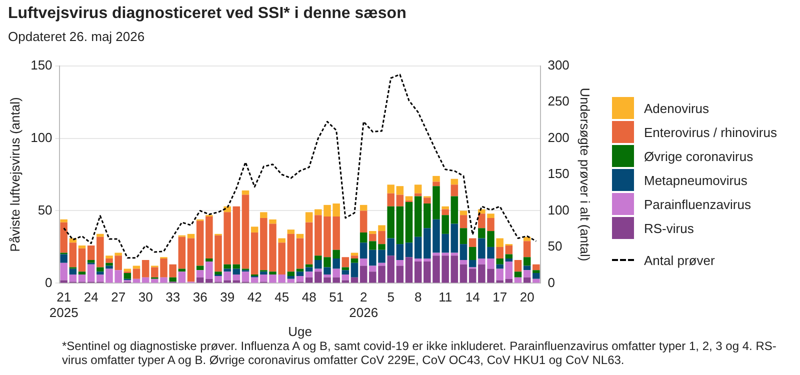 Image resolution: width=800 pixels, height=375 pixels. Describe the element at coordinates (14, 174) in the screenshot. I see `y-axis-title: Påviste luftvejsvirus (antal)` at that location.